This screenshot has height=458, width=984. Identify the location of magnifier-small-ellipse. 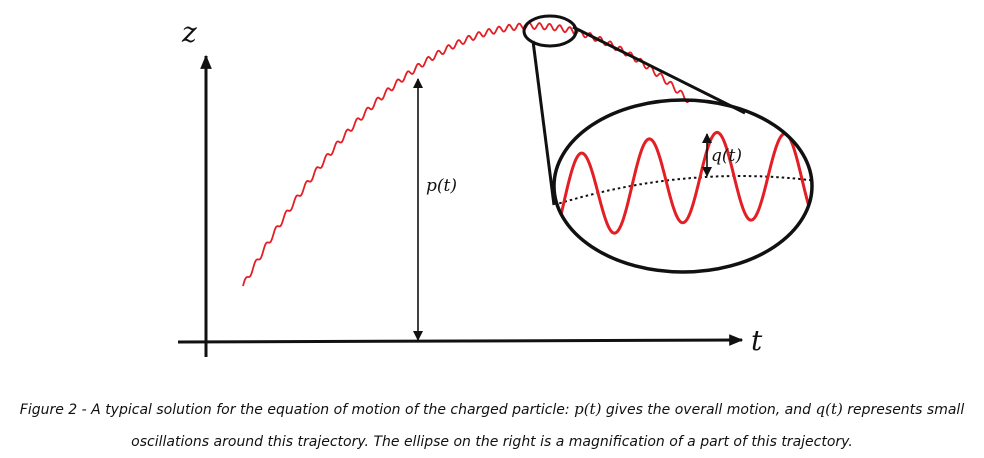
(550, 31).